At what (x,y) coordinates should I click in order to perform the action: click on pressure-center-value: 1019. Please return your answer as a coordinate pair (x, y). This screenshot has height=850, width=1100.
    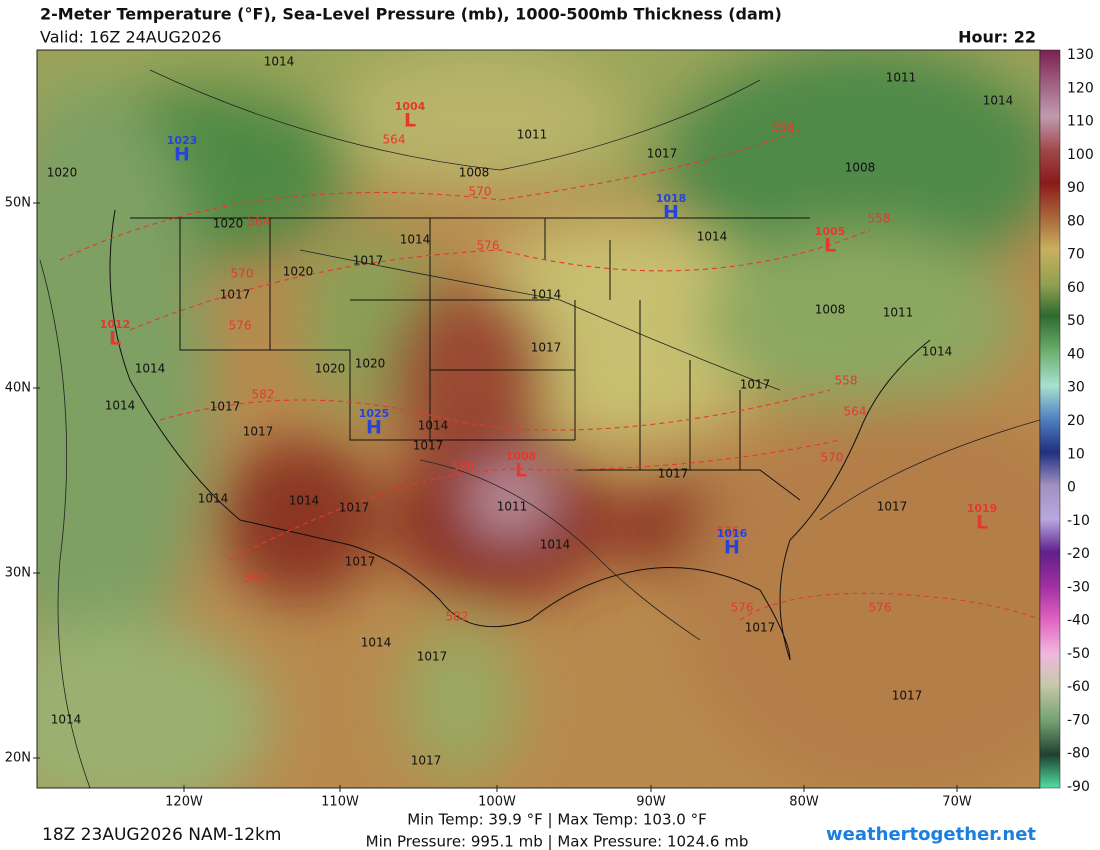
    Looking at the image, I should click on (982, 508).